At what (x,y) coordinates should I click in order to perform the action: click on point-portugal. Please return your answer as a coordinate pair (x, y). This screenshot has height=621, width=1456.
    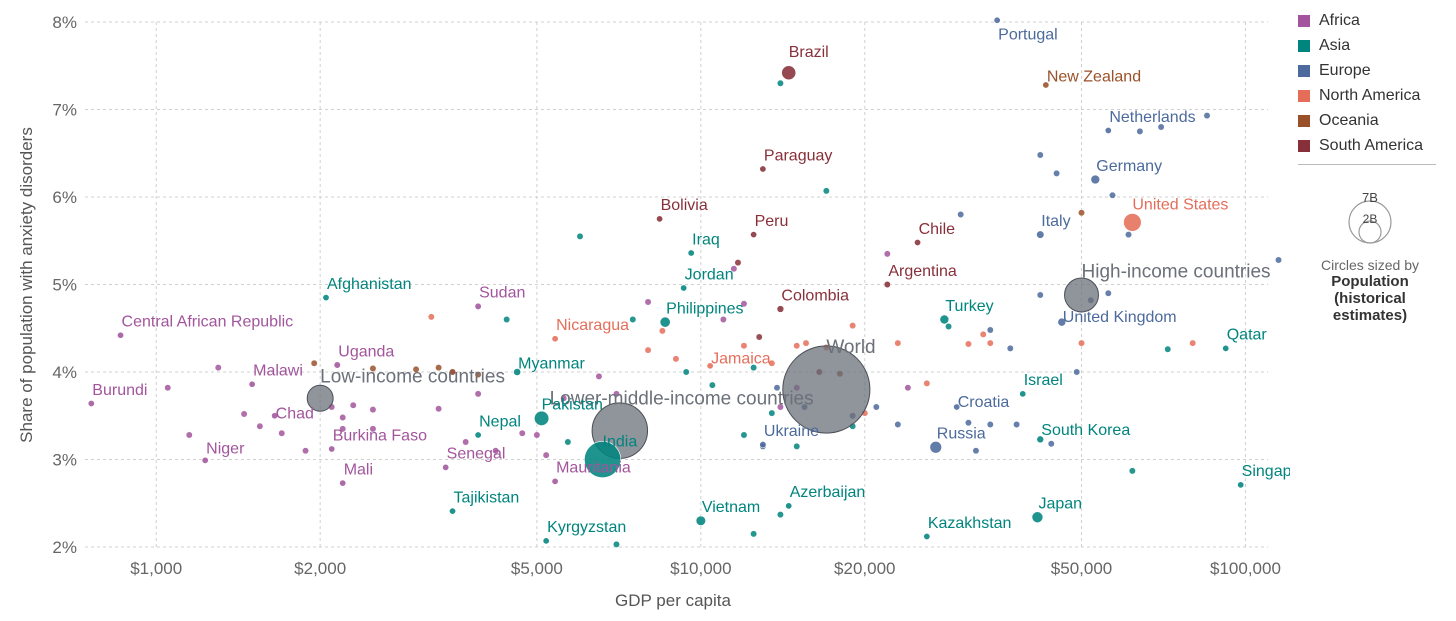
    Looking at the image, I should click on (997, 20).